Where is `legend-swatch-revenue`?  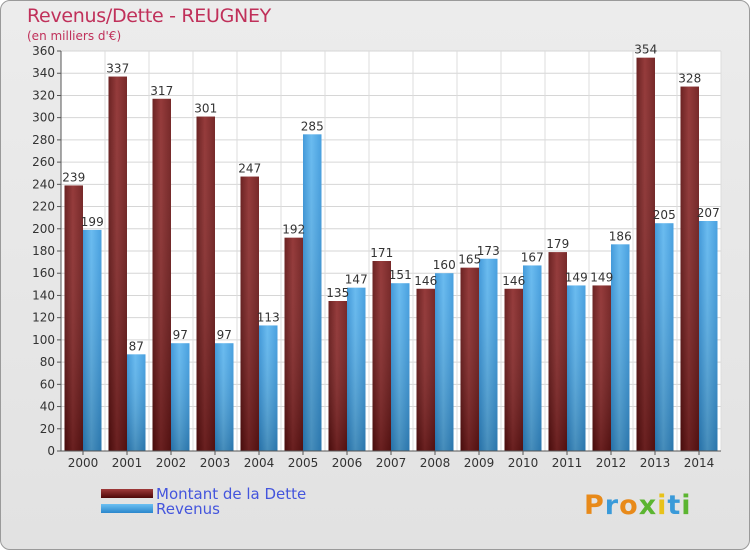 legend-swatch-revenue is located at coordinates (127, 508).